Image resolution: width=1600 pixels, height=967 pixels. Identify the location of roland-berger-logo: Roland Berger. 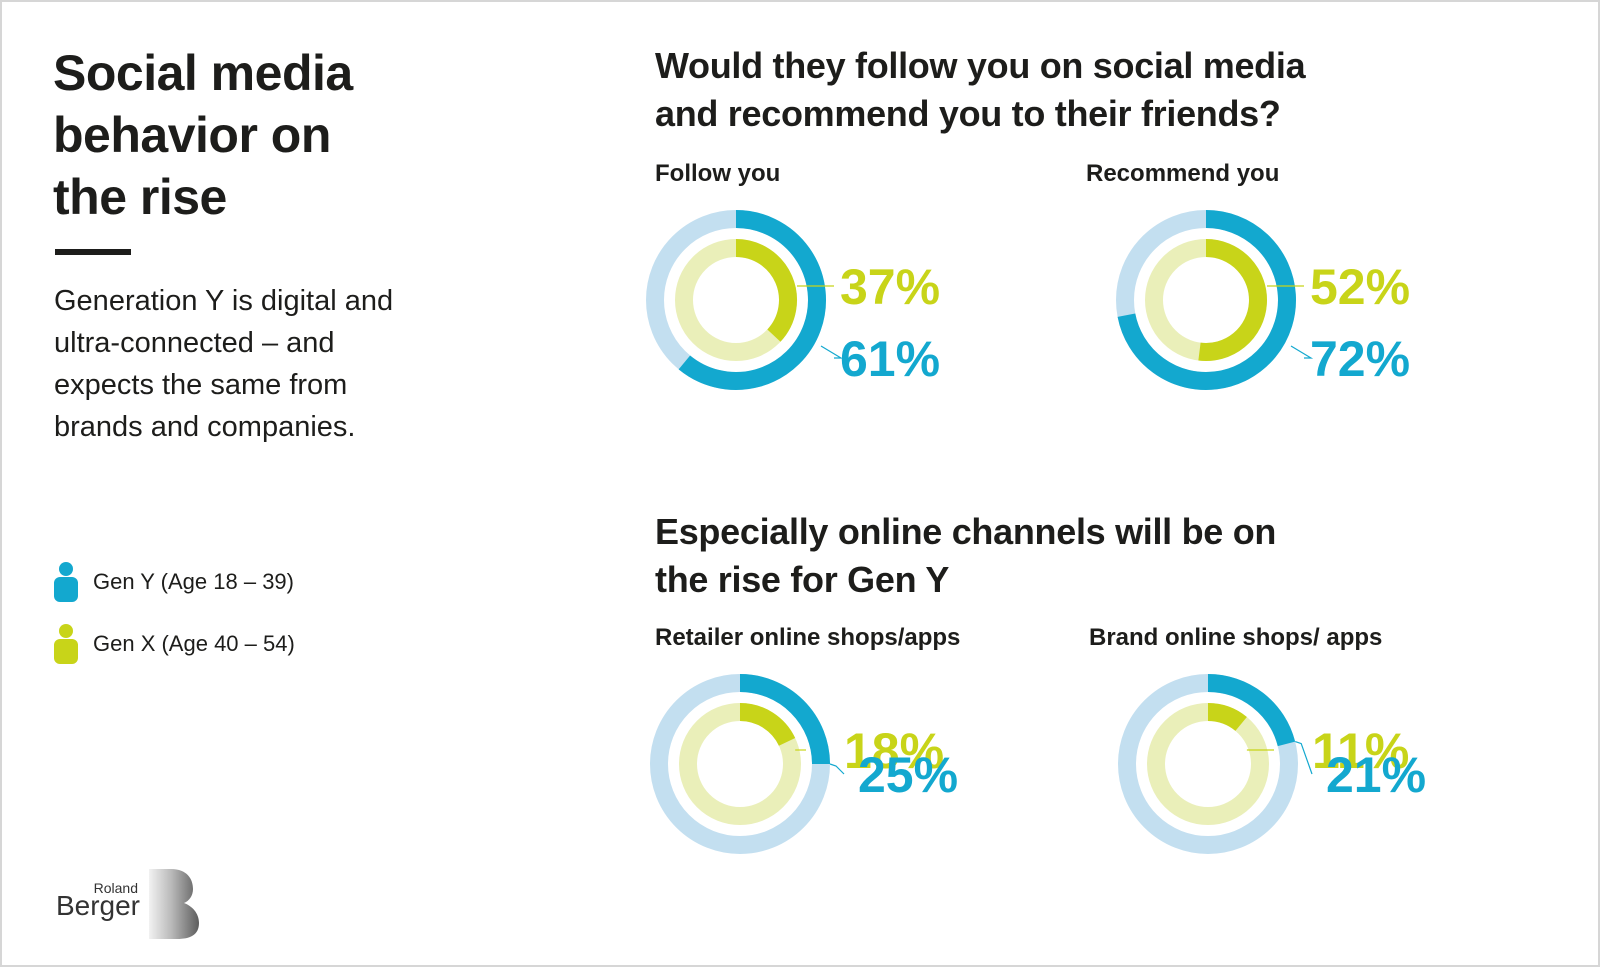
(127, 904).